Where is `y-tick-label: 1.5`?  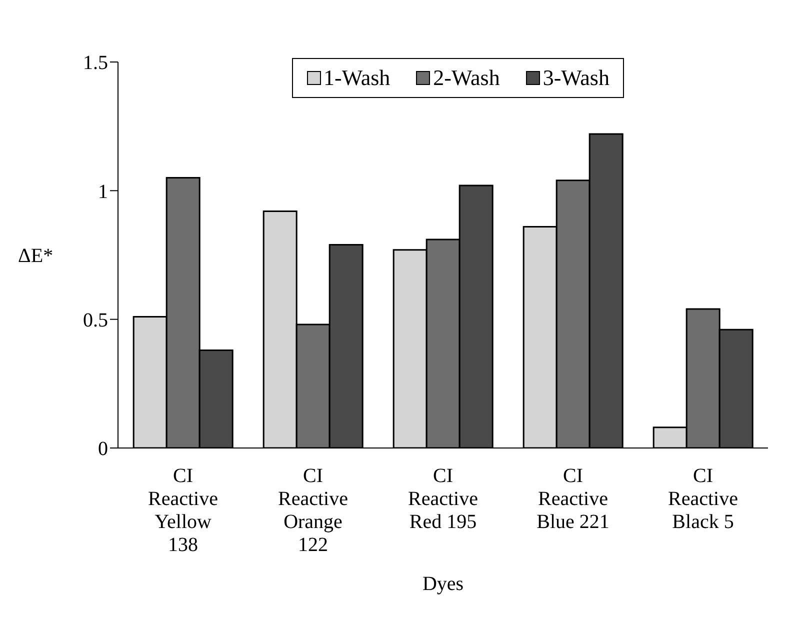 y-tick-label: 1.5 is located at coordinates (95, 63).